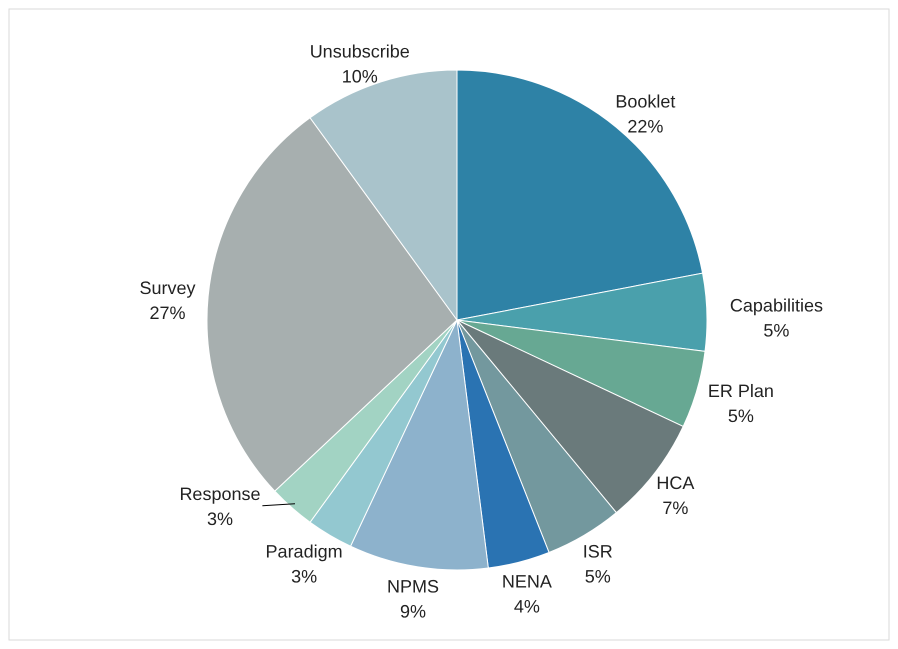 The height and width of the screenshot is (649, 898). Describe the element at coordinates (304, 552) in the screenshot. I see `slice-label: Paradigm` at that location.